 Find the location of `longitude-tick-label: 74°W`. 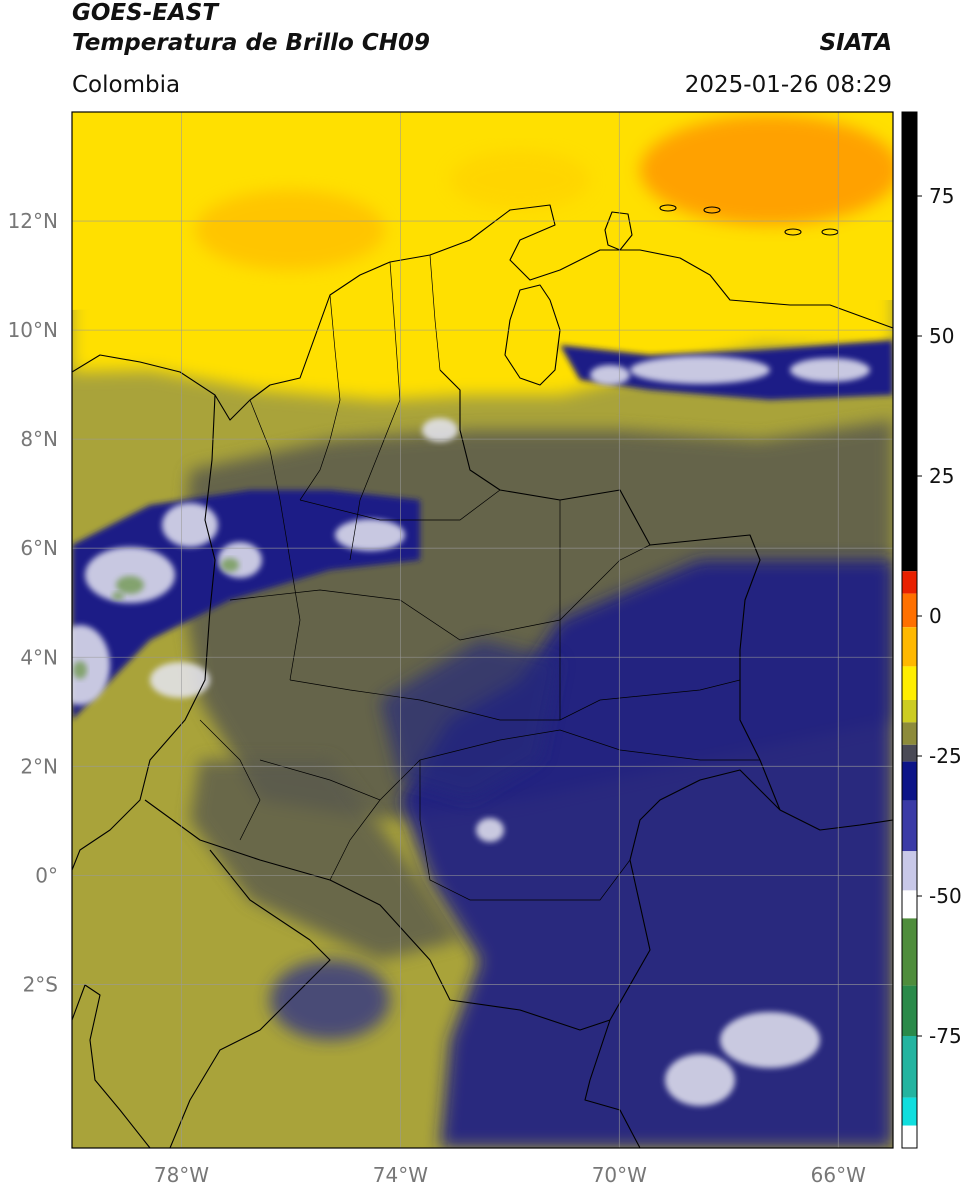

longitude-tick-label: 74°W is located at coordinates (400, 1175).